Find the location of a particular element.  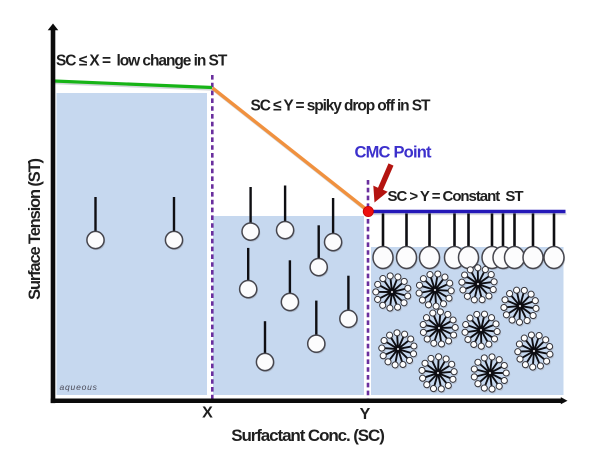

svg-text: Surface Tension (ST) is located at coordinates (35, 228).